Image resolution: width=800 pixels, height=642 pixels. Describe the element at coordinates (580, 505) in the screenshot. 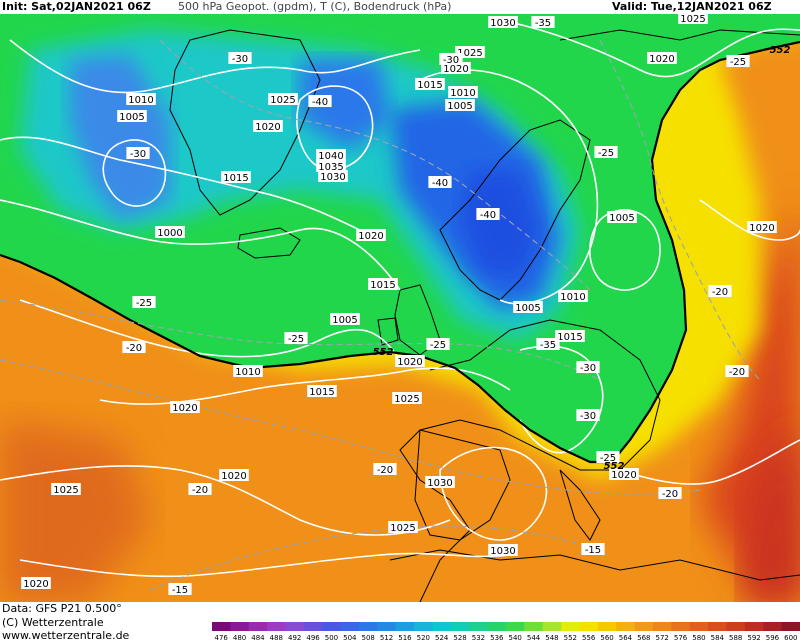

I see `coast-italy` at that location.